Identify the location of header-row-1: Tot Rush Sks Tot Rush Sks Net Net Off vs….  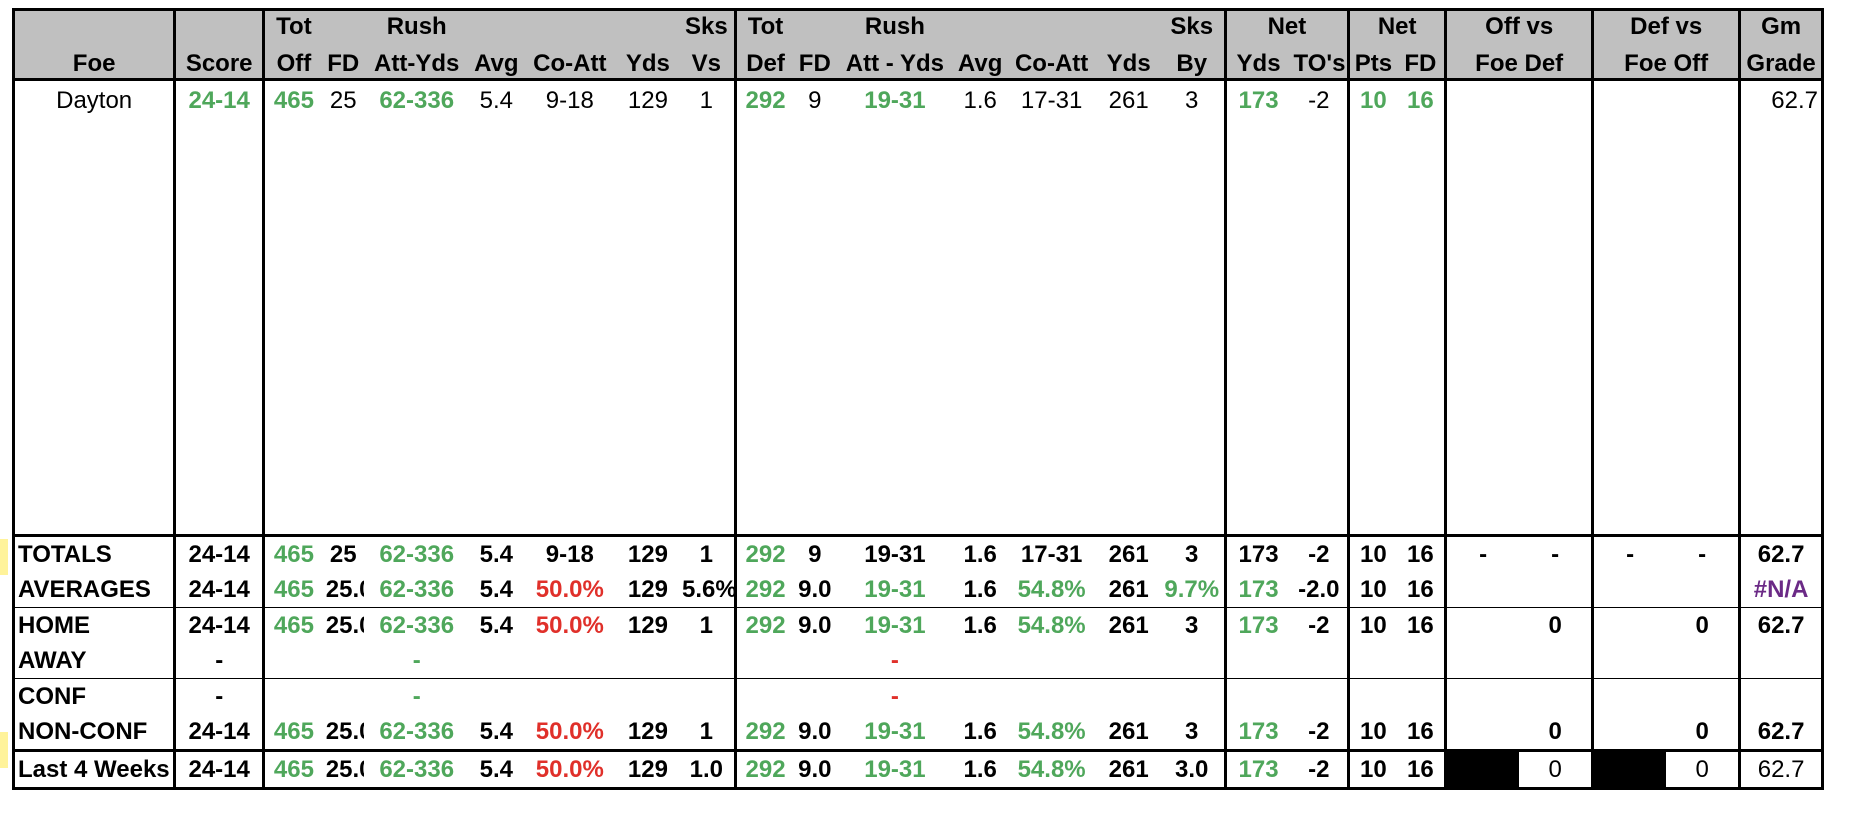
(918, 26).